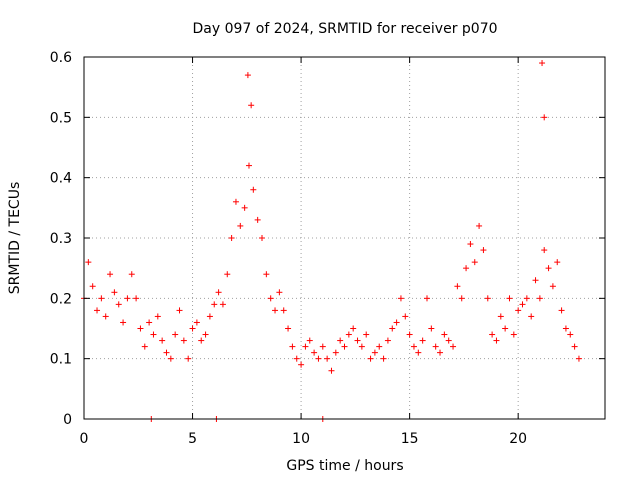  I want to click on y-tick-label: 0.2, so click(61, 299).